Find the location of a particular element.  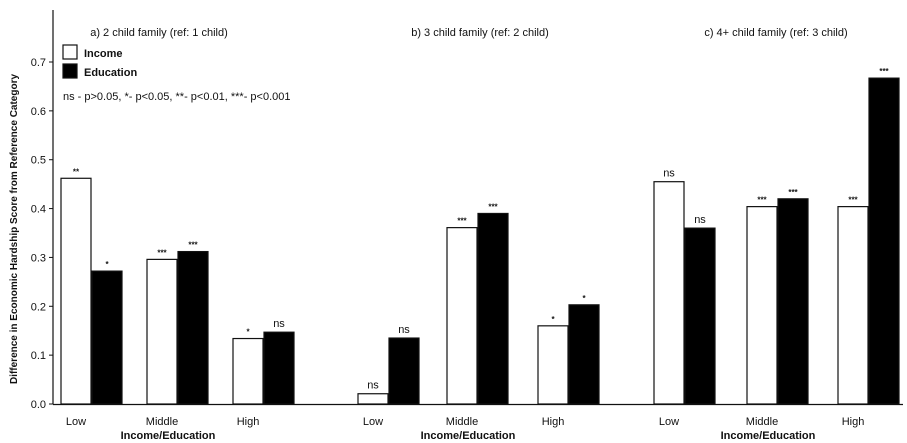

y-tick-label: 0.1 is located at coordinates (38, 356).